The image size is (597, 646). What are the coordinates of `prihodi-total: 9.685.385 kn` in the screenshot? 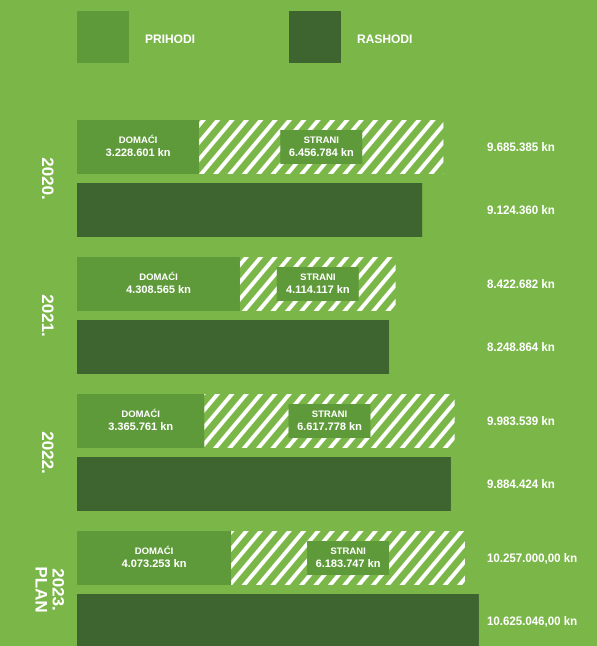 It's located at (521, 148).